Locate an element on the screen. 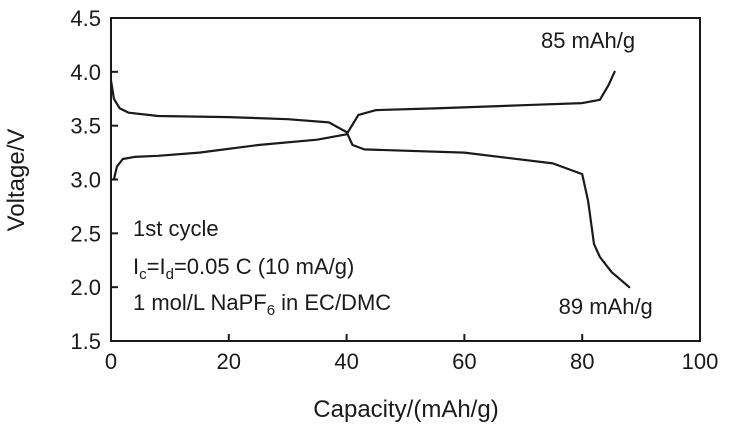  y-tick-label: 3.0 is located at coordinates (85, 180).